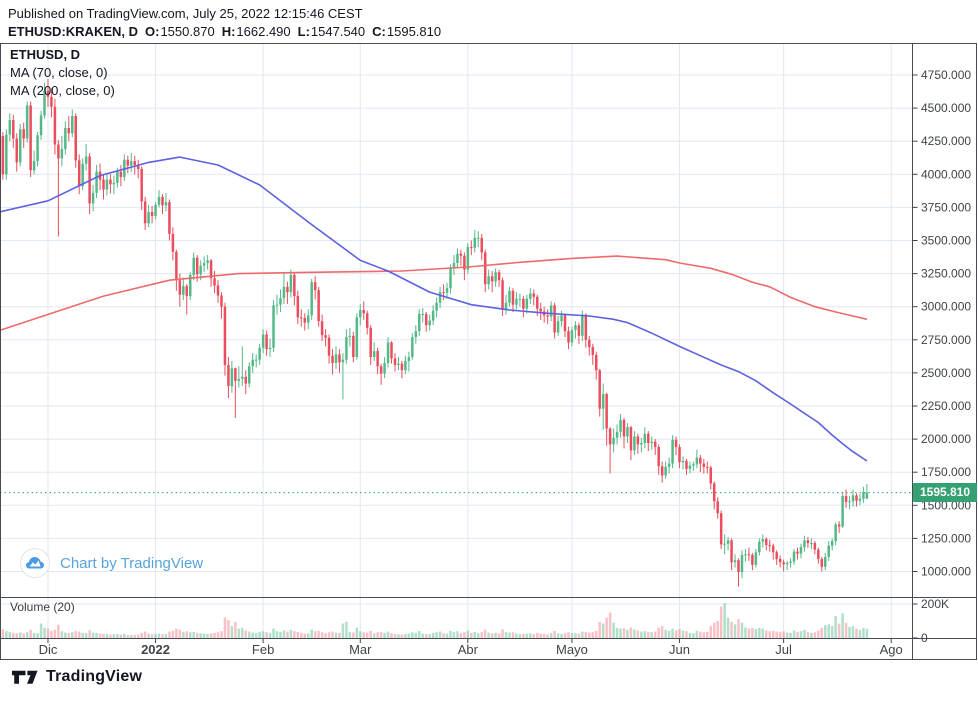 This screenshot has width=978, height=702. What do you see at coordinates (468, 649) in the screenshot?
I see `month-label: Abr` at bounding box center [468, 649].